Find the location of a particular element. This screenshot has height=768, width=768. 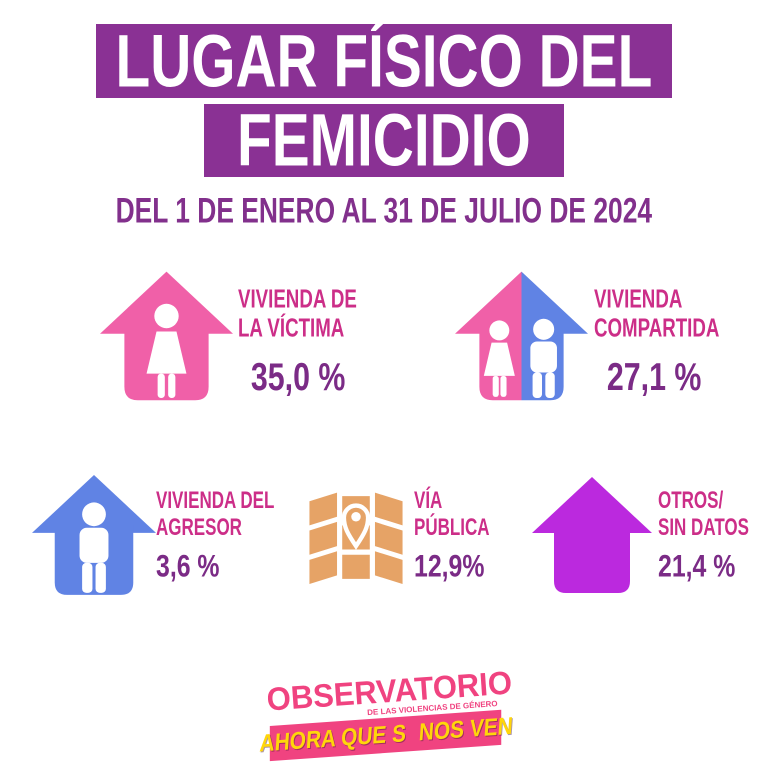

stat-label-line1: VIVIENDA DEL is located at coordinates (215, 500).